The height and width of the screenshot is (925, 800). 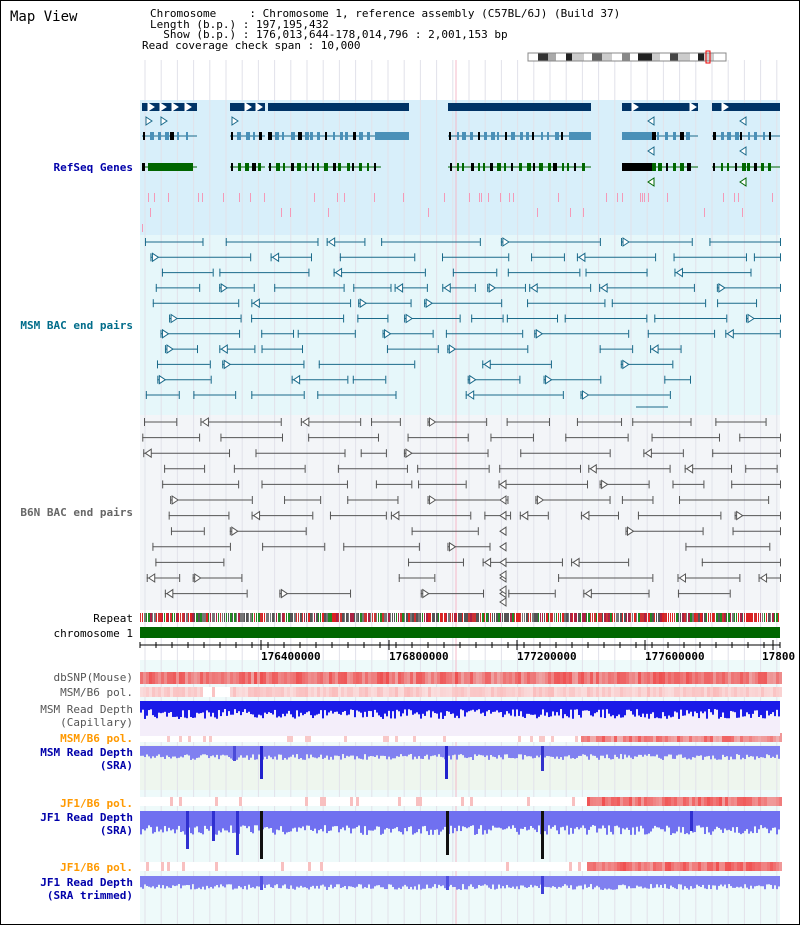 I want to click on msm-bac-track-label: MSM BAC end pairs, so click(x=76, y=325).